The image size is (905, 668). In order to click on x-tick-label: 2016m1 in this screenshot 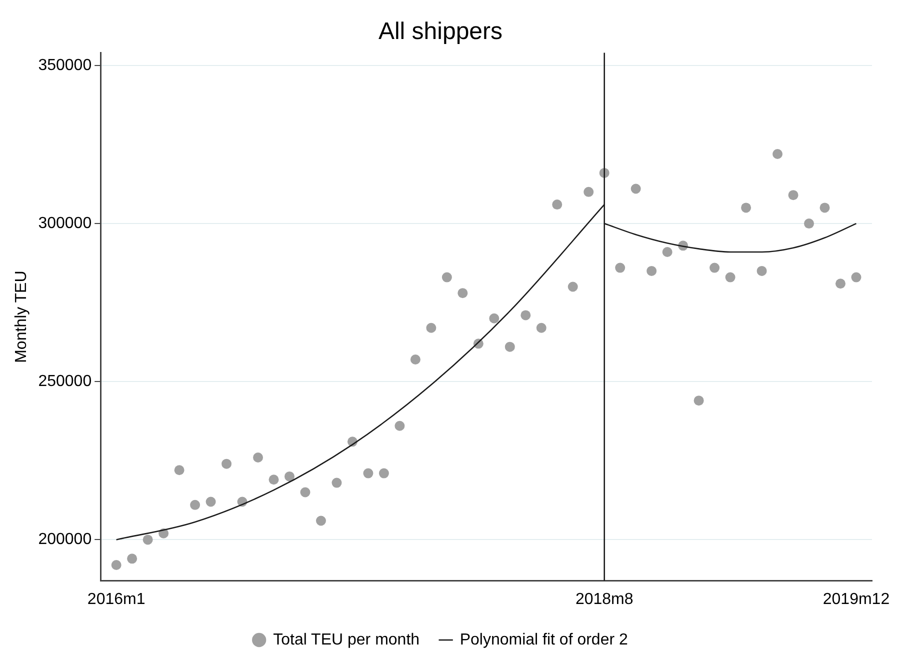, I will do `click(116, 599)`.